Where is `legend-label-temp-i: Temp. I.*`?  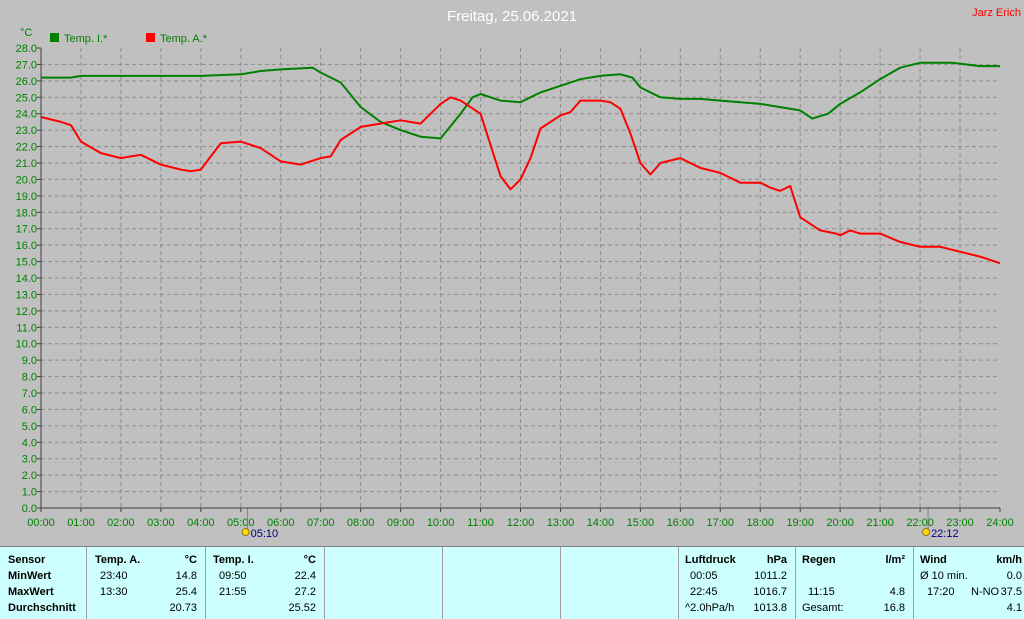
legend-label-temp-i: Temp. I.* is located at coordinates (86, 39).